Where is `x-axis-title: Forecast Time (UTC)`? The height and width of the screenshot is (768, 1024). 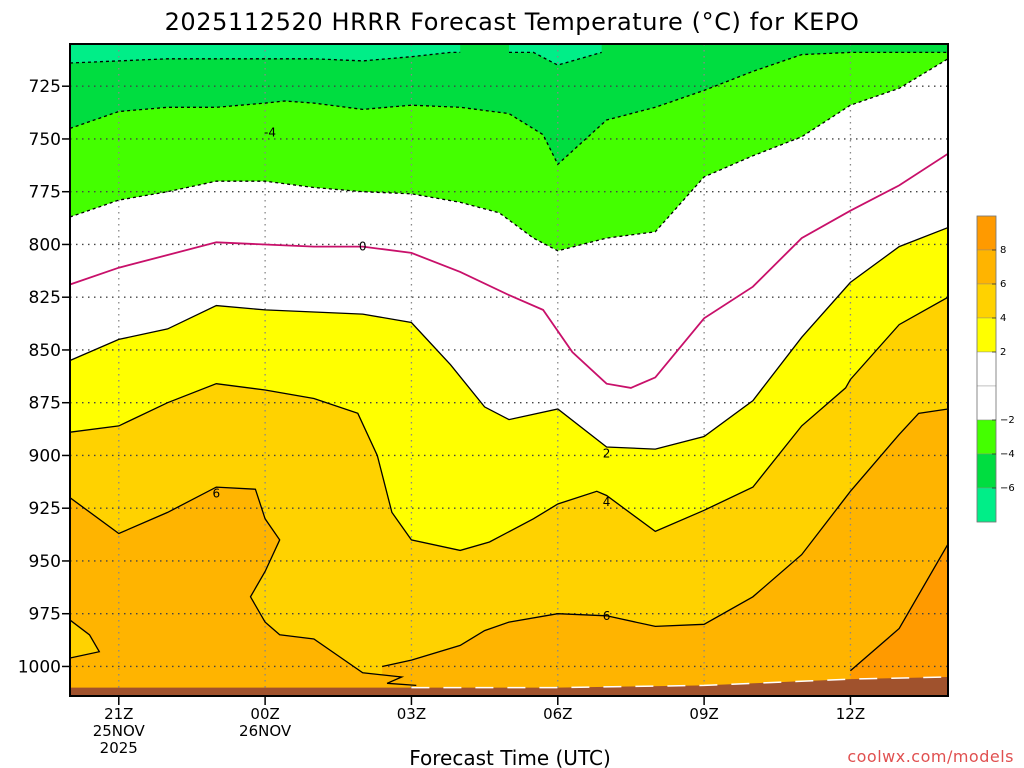
x-axis-title: Forecast Time (UTC) is located at coordinates (510, 757).